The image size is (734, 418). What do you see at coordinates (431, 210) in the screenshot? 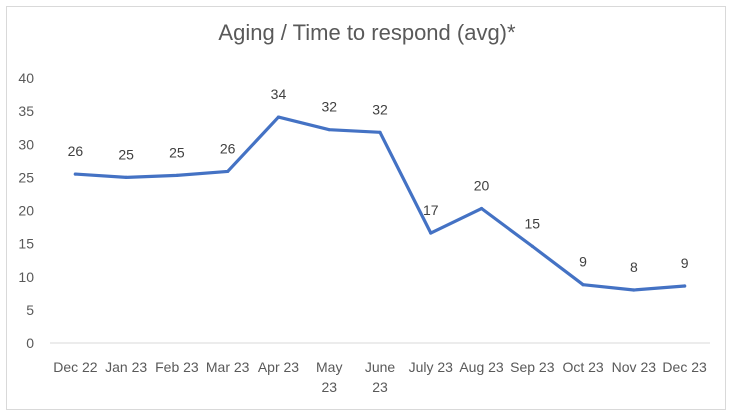
I see `data-label: 17` at bounding box center [431, 210].